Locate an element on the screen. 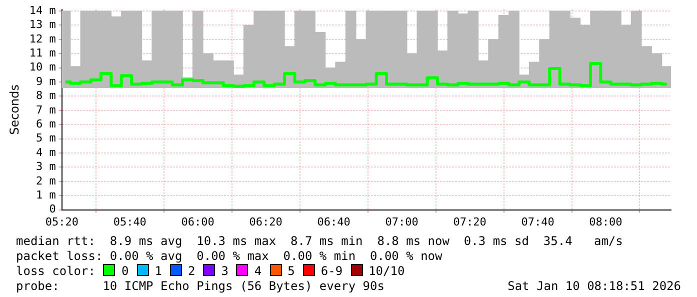 The width and height of the screenshot is (697, 297). legend-label: 1 is located at coordinates (158, 271).